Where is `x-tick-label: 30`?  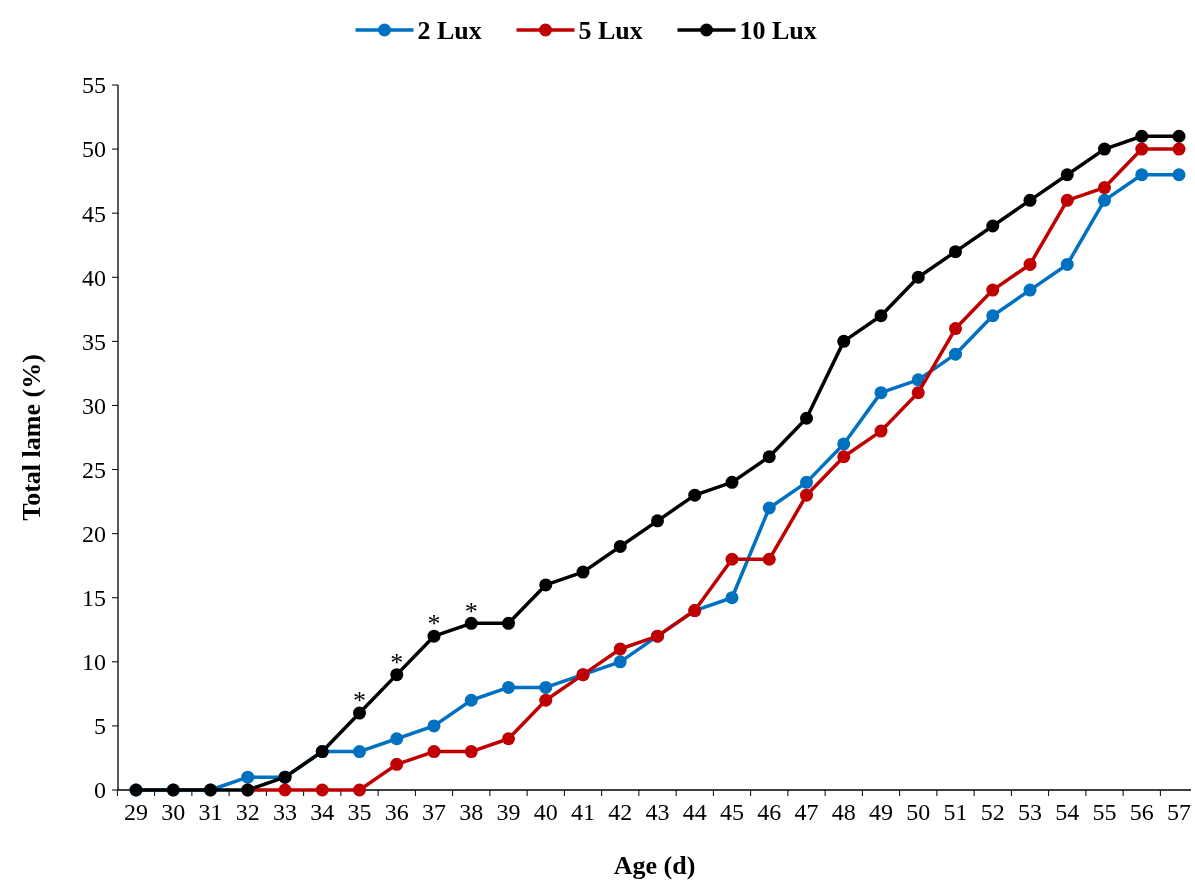
x-tick-label: 30 is located at coordinates (173, 812).